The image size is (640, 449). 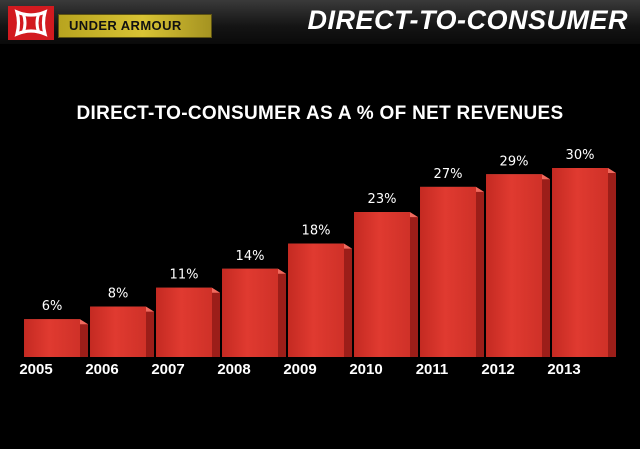 I want to click on logo, so click(x=31, y=23).